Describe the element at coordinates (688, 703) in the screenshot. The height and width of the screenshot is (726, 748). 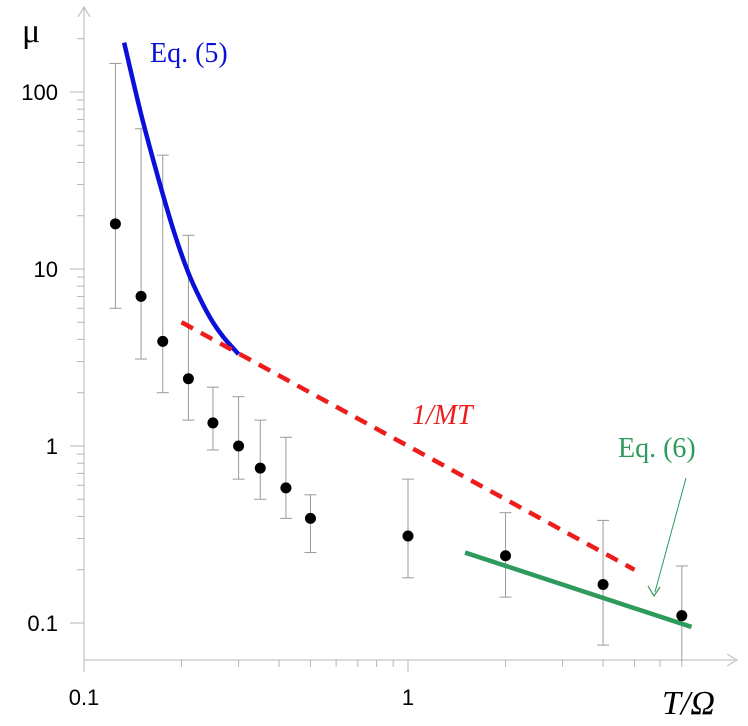
I see `x-axis-title: T/Ω` at that location.